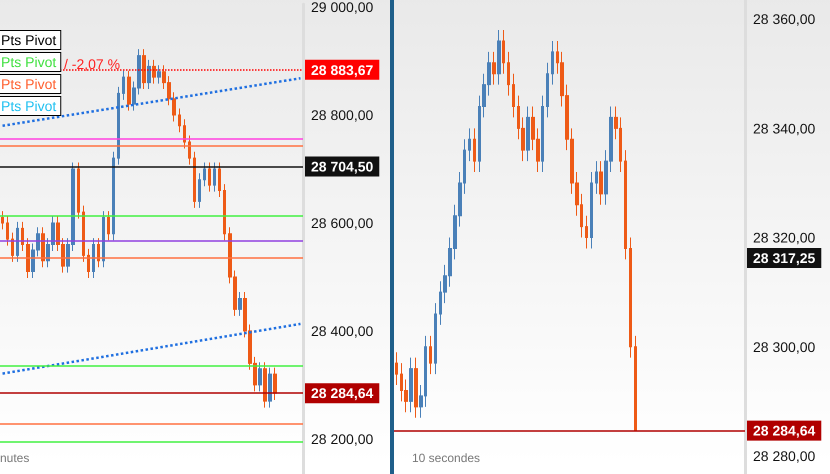 This screenshot has height=474, width=830. I want to click on y-tick-label: 28 300,00, so click(784, 346).